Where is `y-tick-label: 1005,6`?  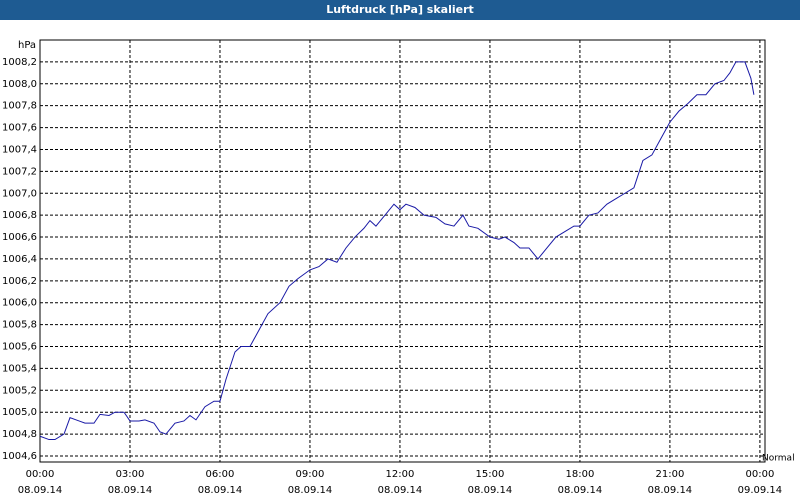
y-tick-label: 1005,6 is located at coordinates (19, 347).